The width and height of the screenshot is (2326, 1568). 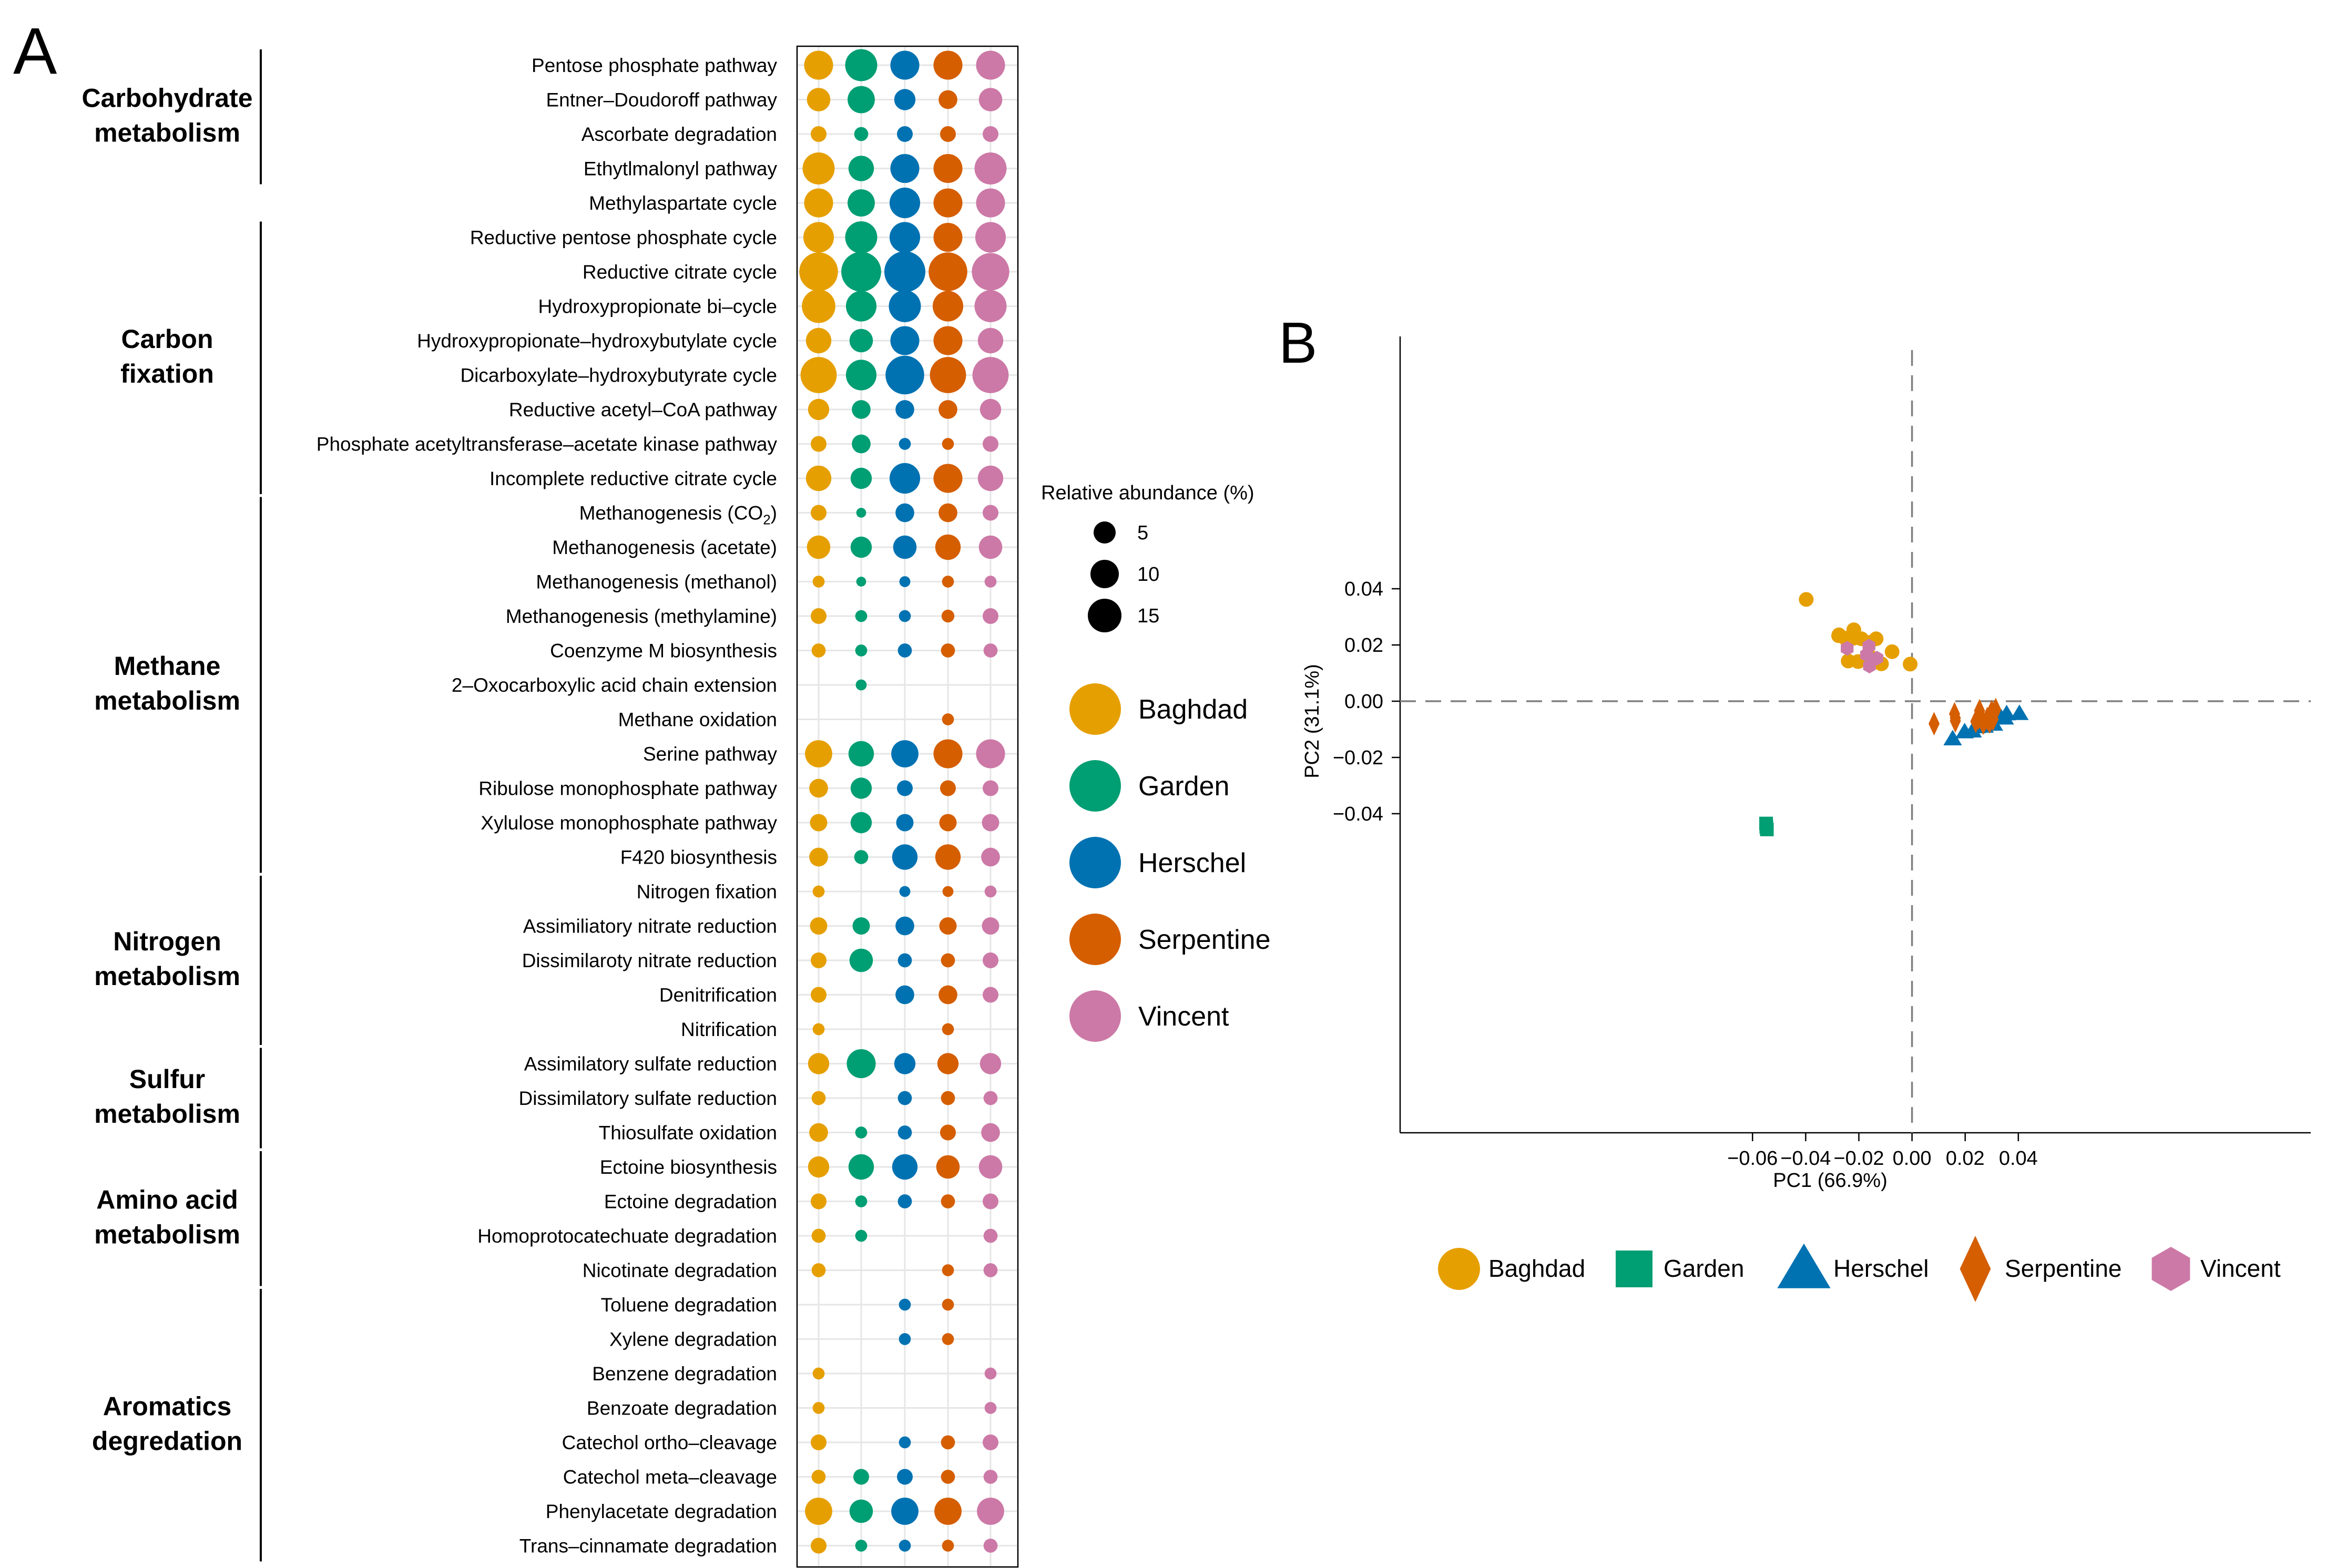 I want to click on bubble-herschel-phosphate-acetyltransferase-acetate-kinase-pathway, so click(x=905, y=444).